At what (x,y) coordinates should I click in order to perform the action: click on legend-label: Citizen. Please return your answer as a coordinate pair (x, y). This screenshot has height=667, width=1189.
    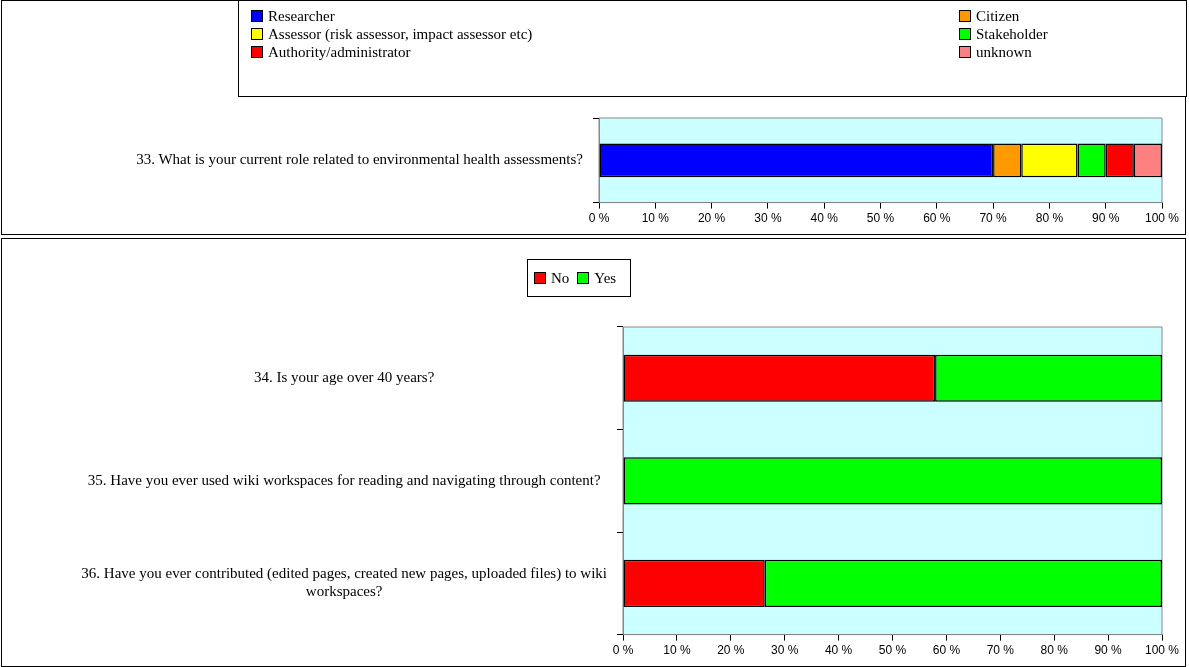
    Looking at the image, I should click on (998, 16).